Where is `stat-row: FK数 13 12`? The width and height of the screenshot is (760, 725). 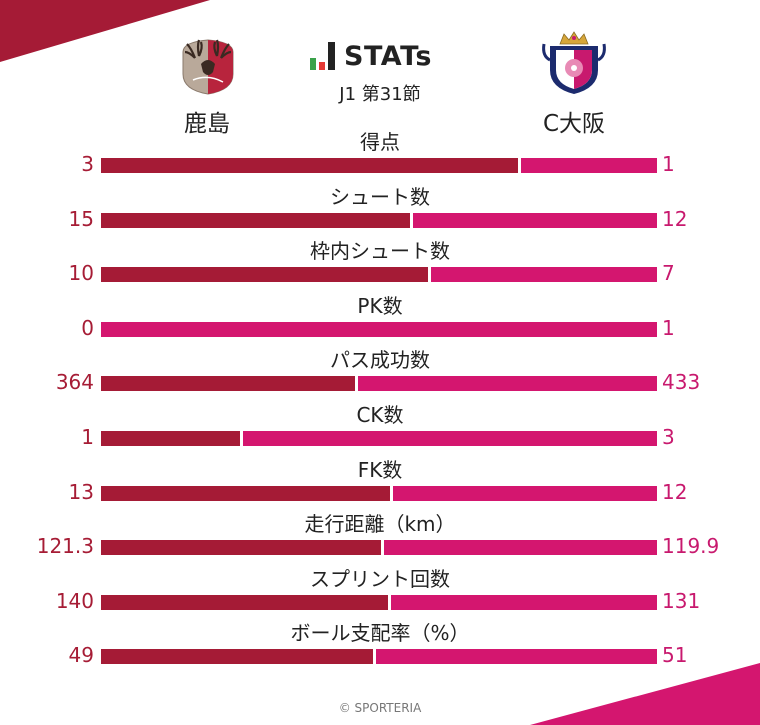
stat-row: FK数 13 12 is located at coordinates (380, 476).